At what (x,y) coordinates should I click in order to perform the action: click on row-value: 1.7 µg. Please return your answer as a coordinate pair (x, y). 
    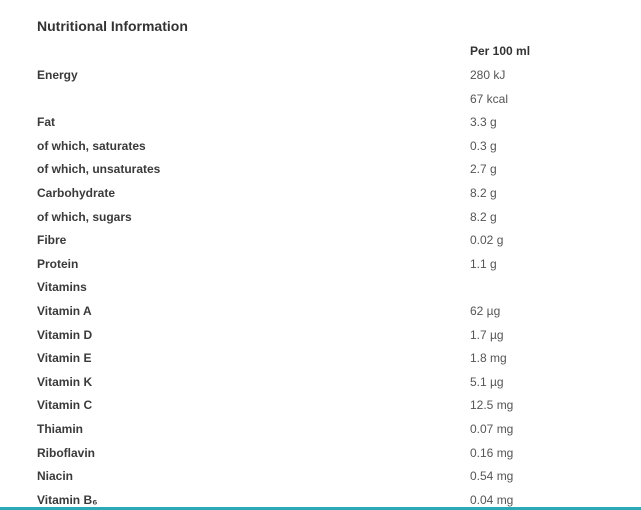
    Looking at the image, I should click on (487, 334).